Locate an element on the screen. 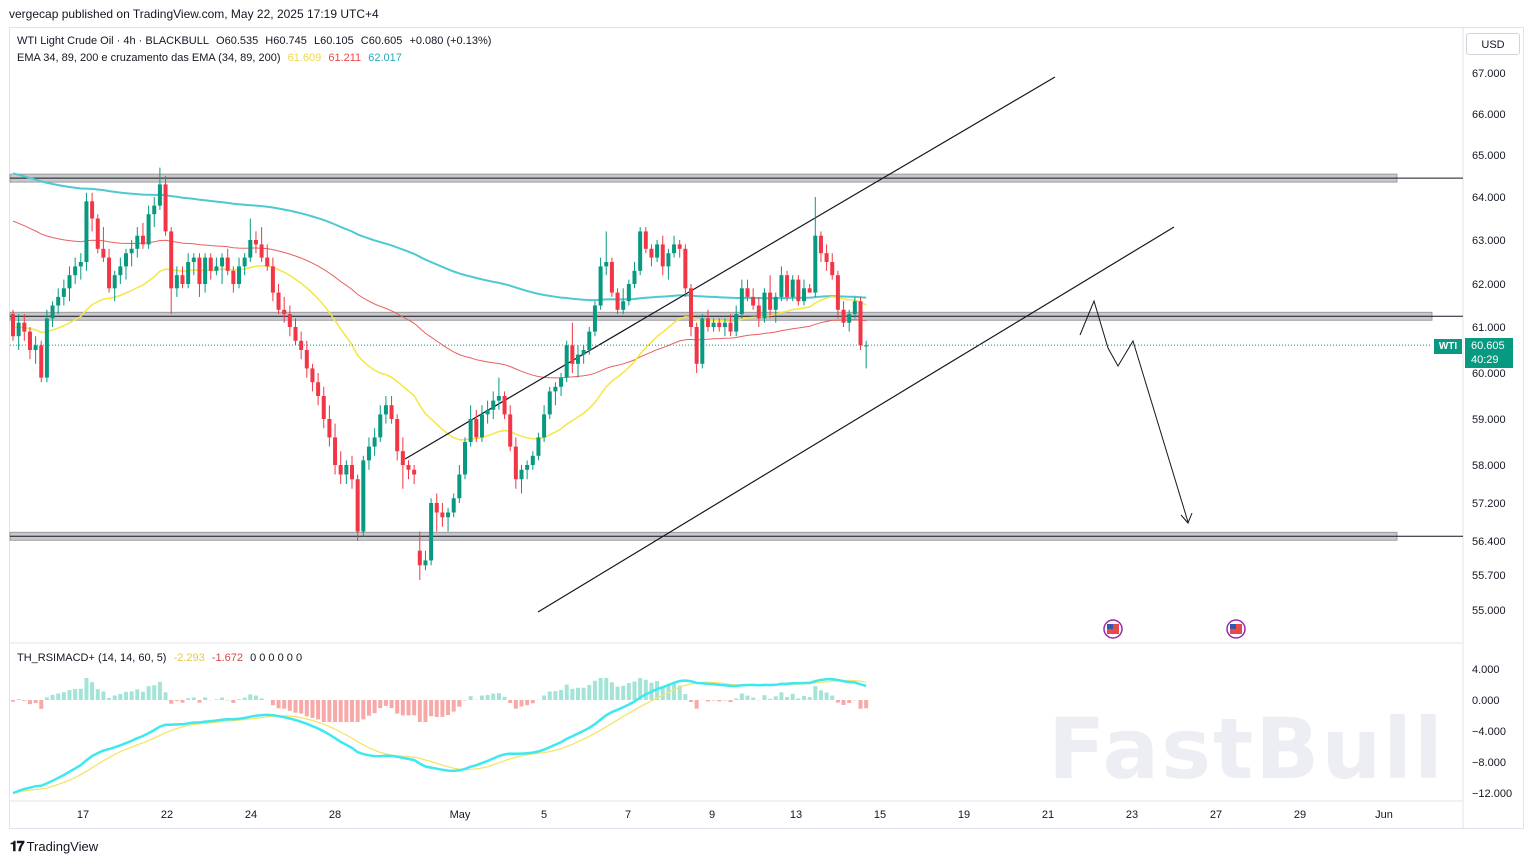 The width and height of the screenshot is (1535, 864). price-tick-label: 56.400 is located at coordinates (1489, 542).